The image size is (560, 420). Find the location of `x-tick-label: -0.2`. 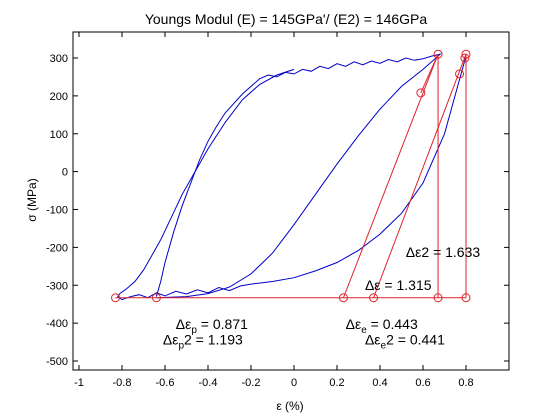

x-tick-label: -0.2 is located at coordinates (251, 383).